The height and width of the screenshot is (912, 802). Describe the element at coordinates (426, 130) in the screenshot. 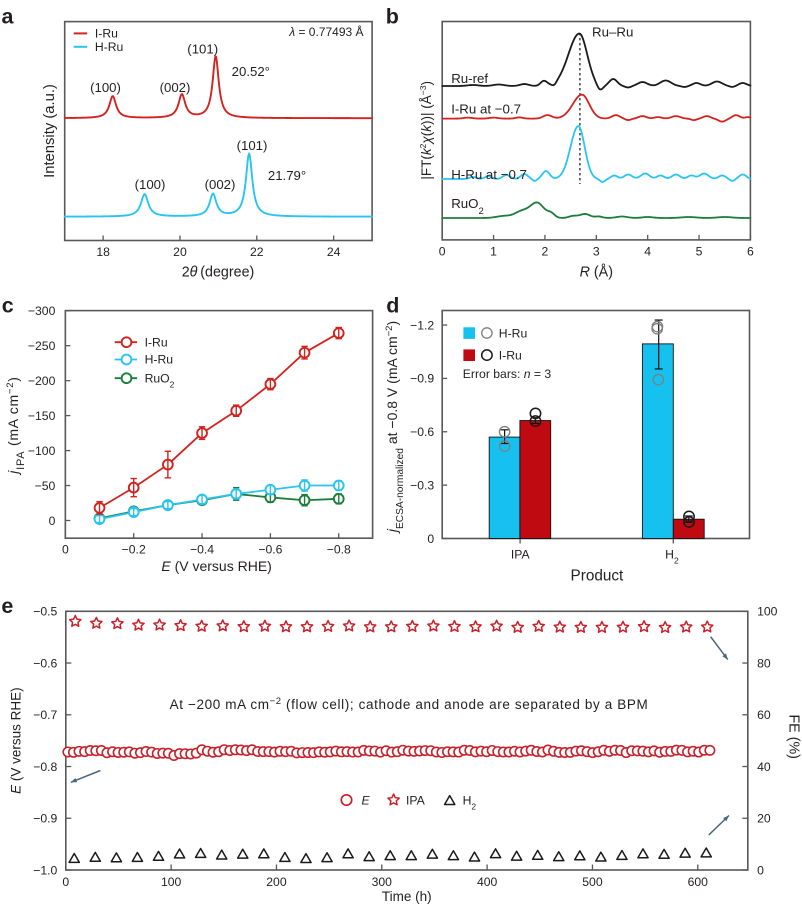

I see `svg-text: |FT(k2χ(k))| (Å−3)` at that location.